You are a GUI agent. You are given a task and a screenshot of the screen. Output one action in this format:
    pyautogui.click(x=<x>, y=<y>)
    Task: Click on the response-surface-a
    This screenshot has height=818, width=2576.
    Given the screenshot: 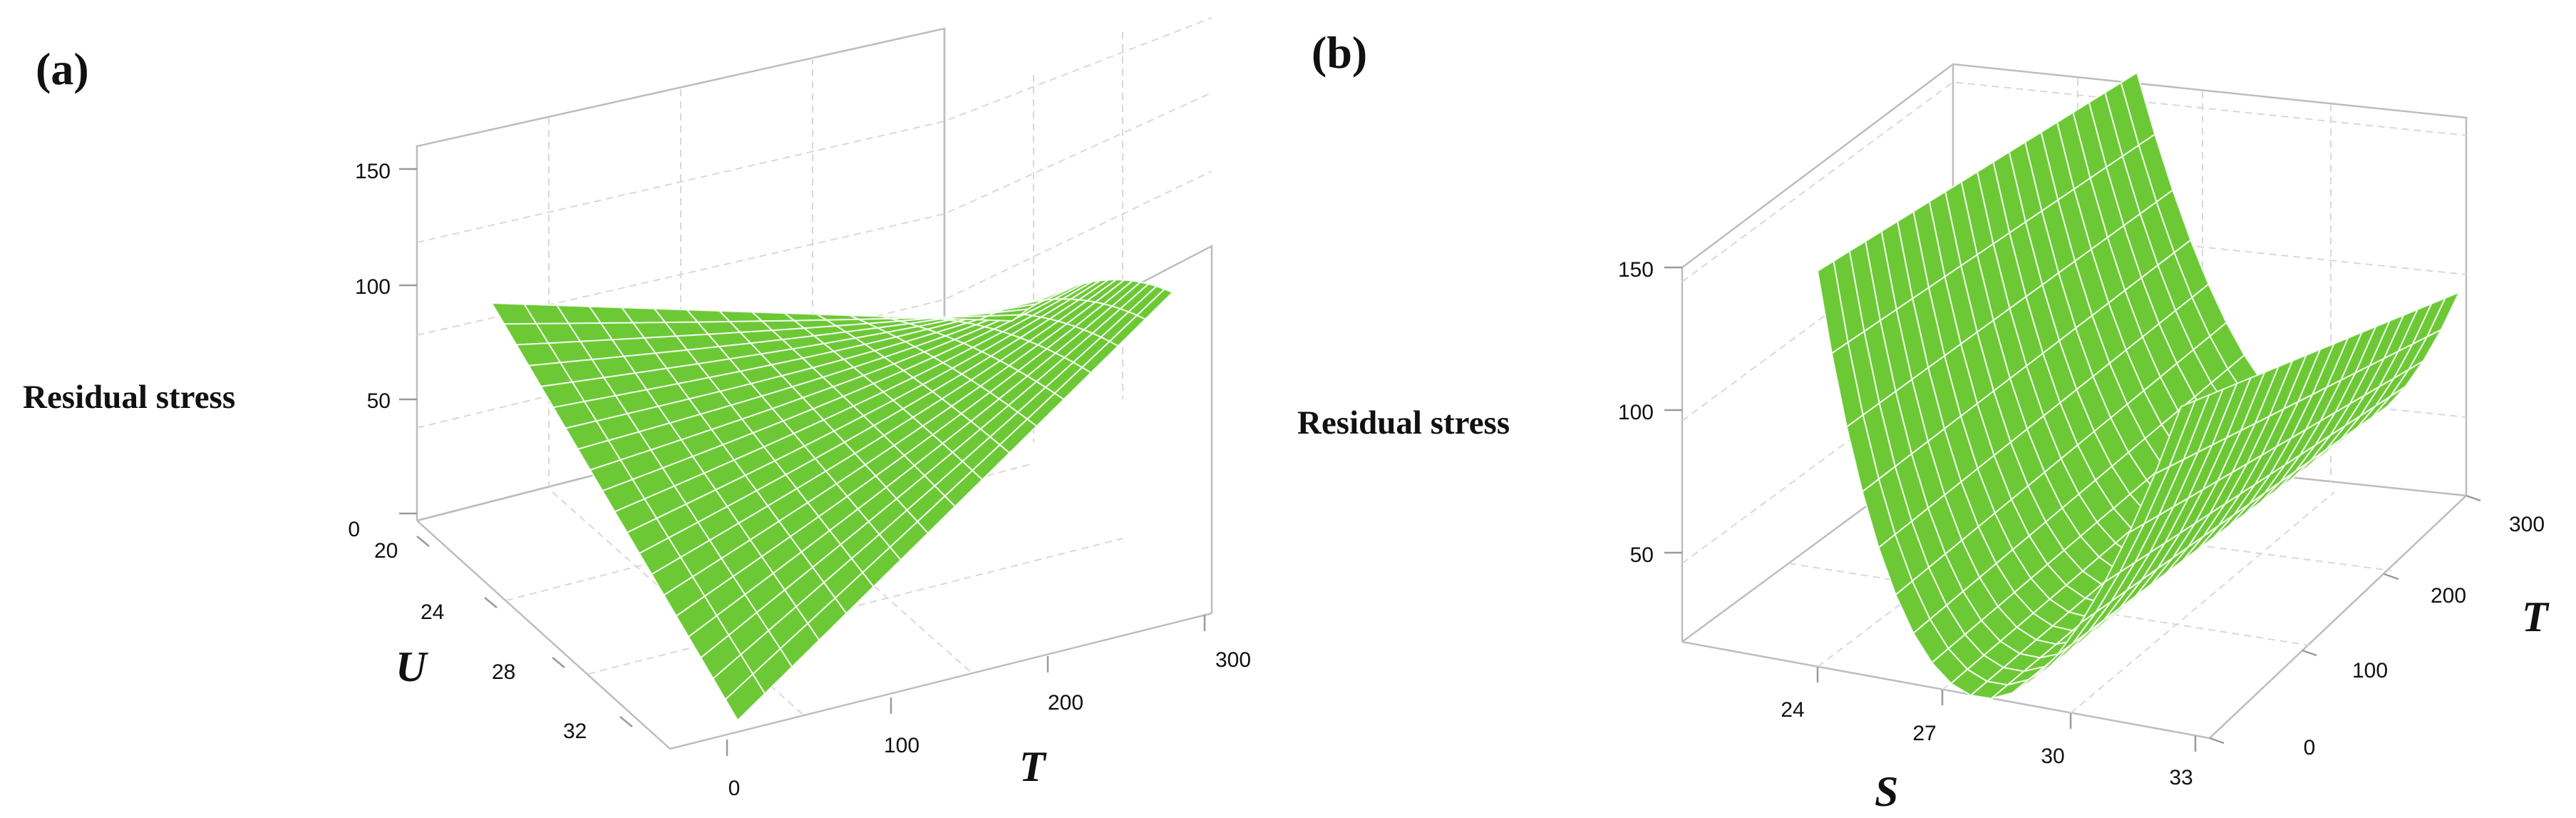 What is the action you would take?
    pyautogui.click(x=832, y=500)
    